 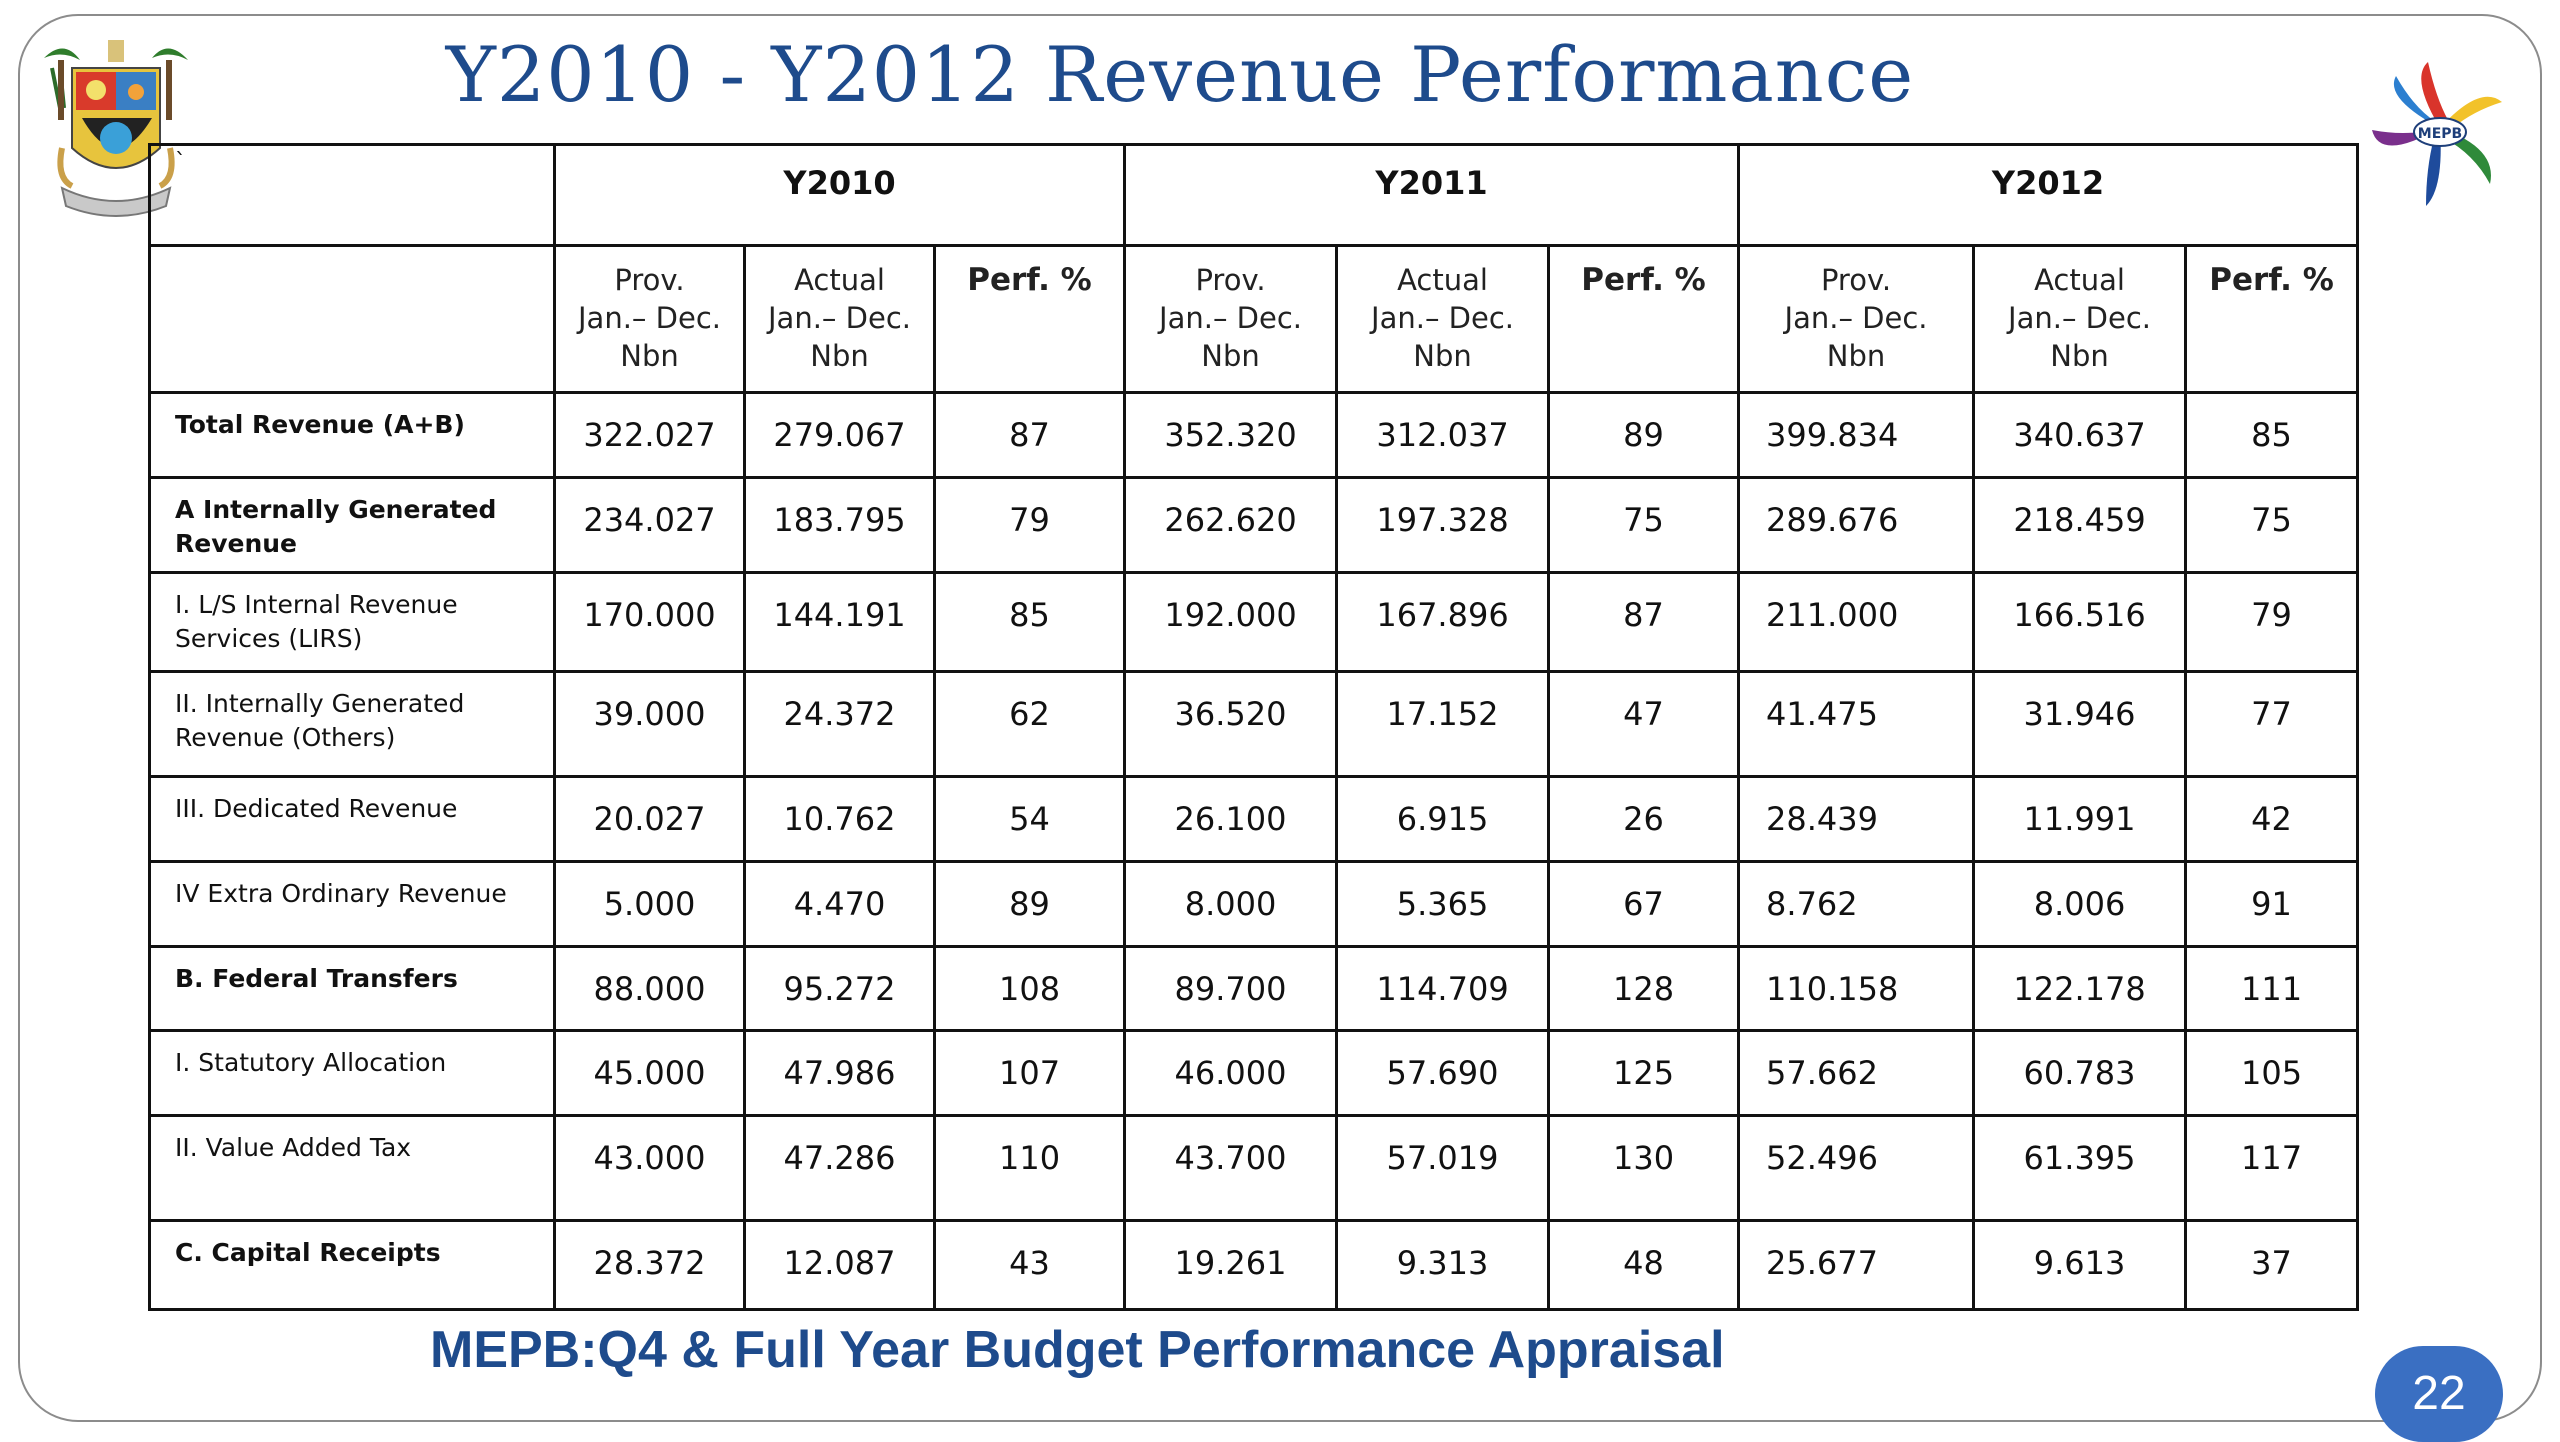 I want to click on perf-percent-cell: 43, so click(x=1029, y=1265).